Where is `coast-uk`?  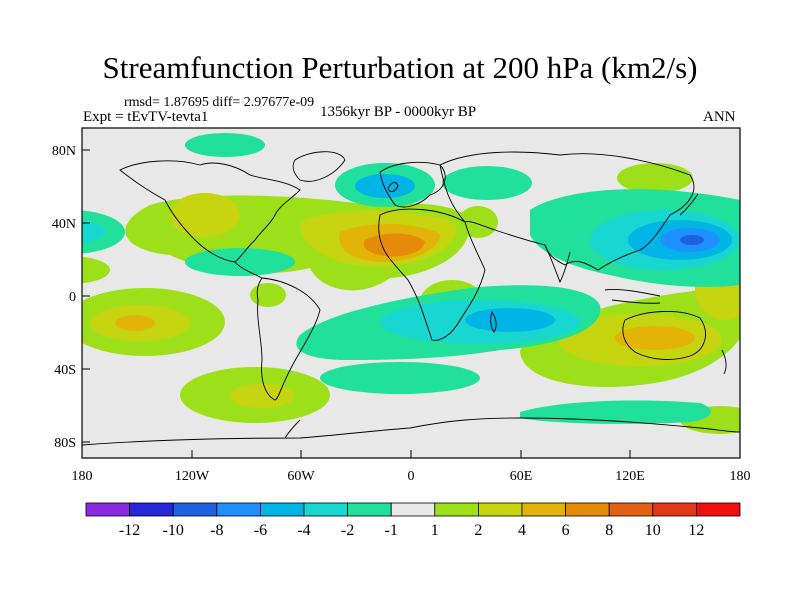
coast-uk is located at coordinates (393, 187).